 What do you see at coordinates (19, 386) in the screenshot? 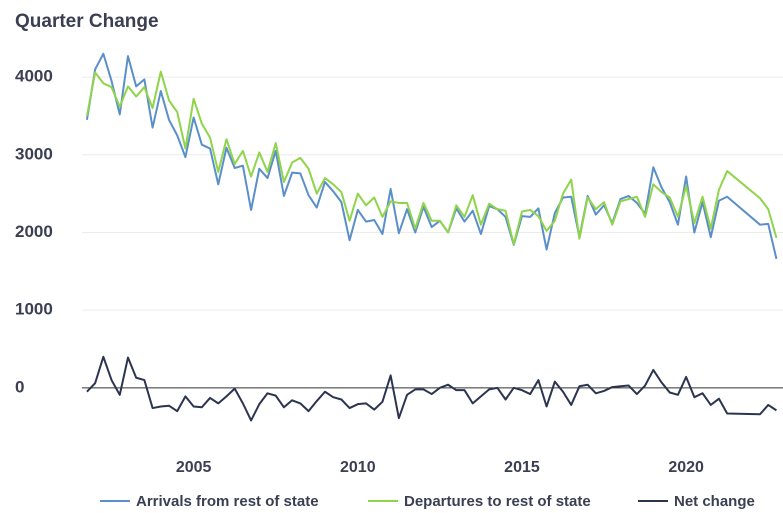
I see `y-tick-label: 0` at bounding box center [19, 386].